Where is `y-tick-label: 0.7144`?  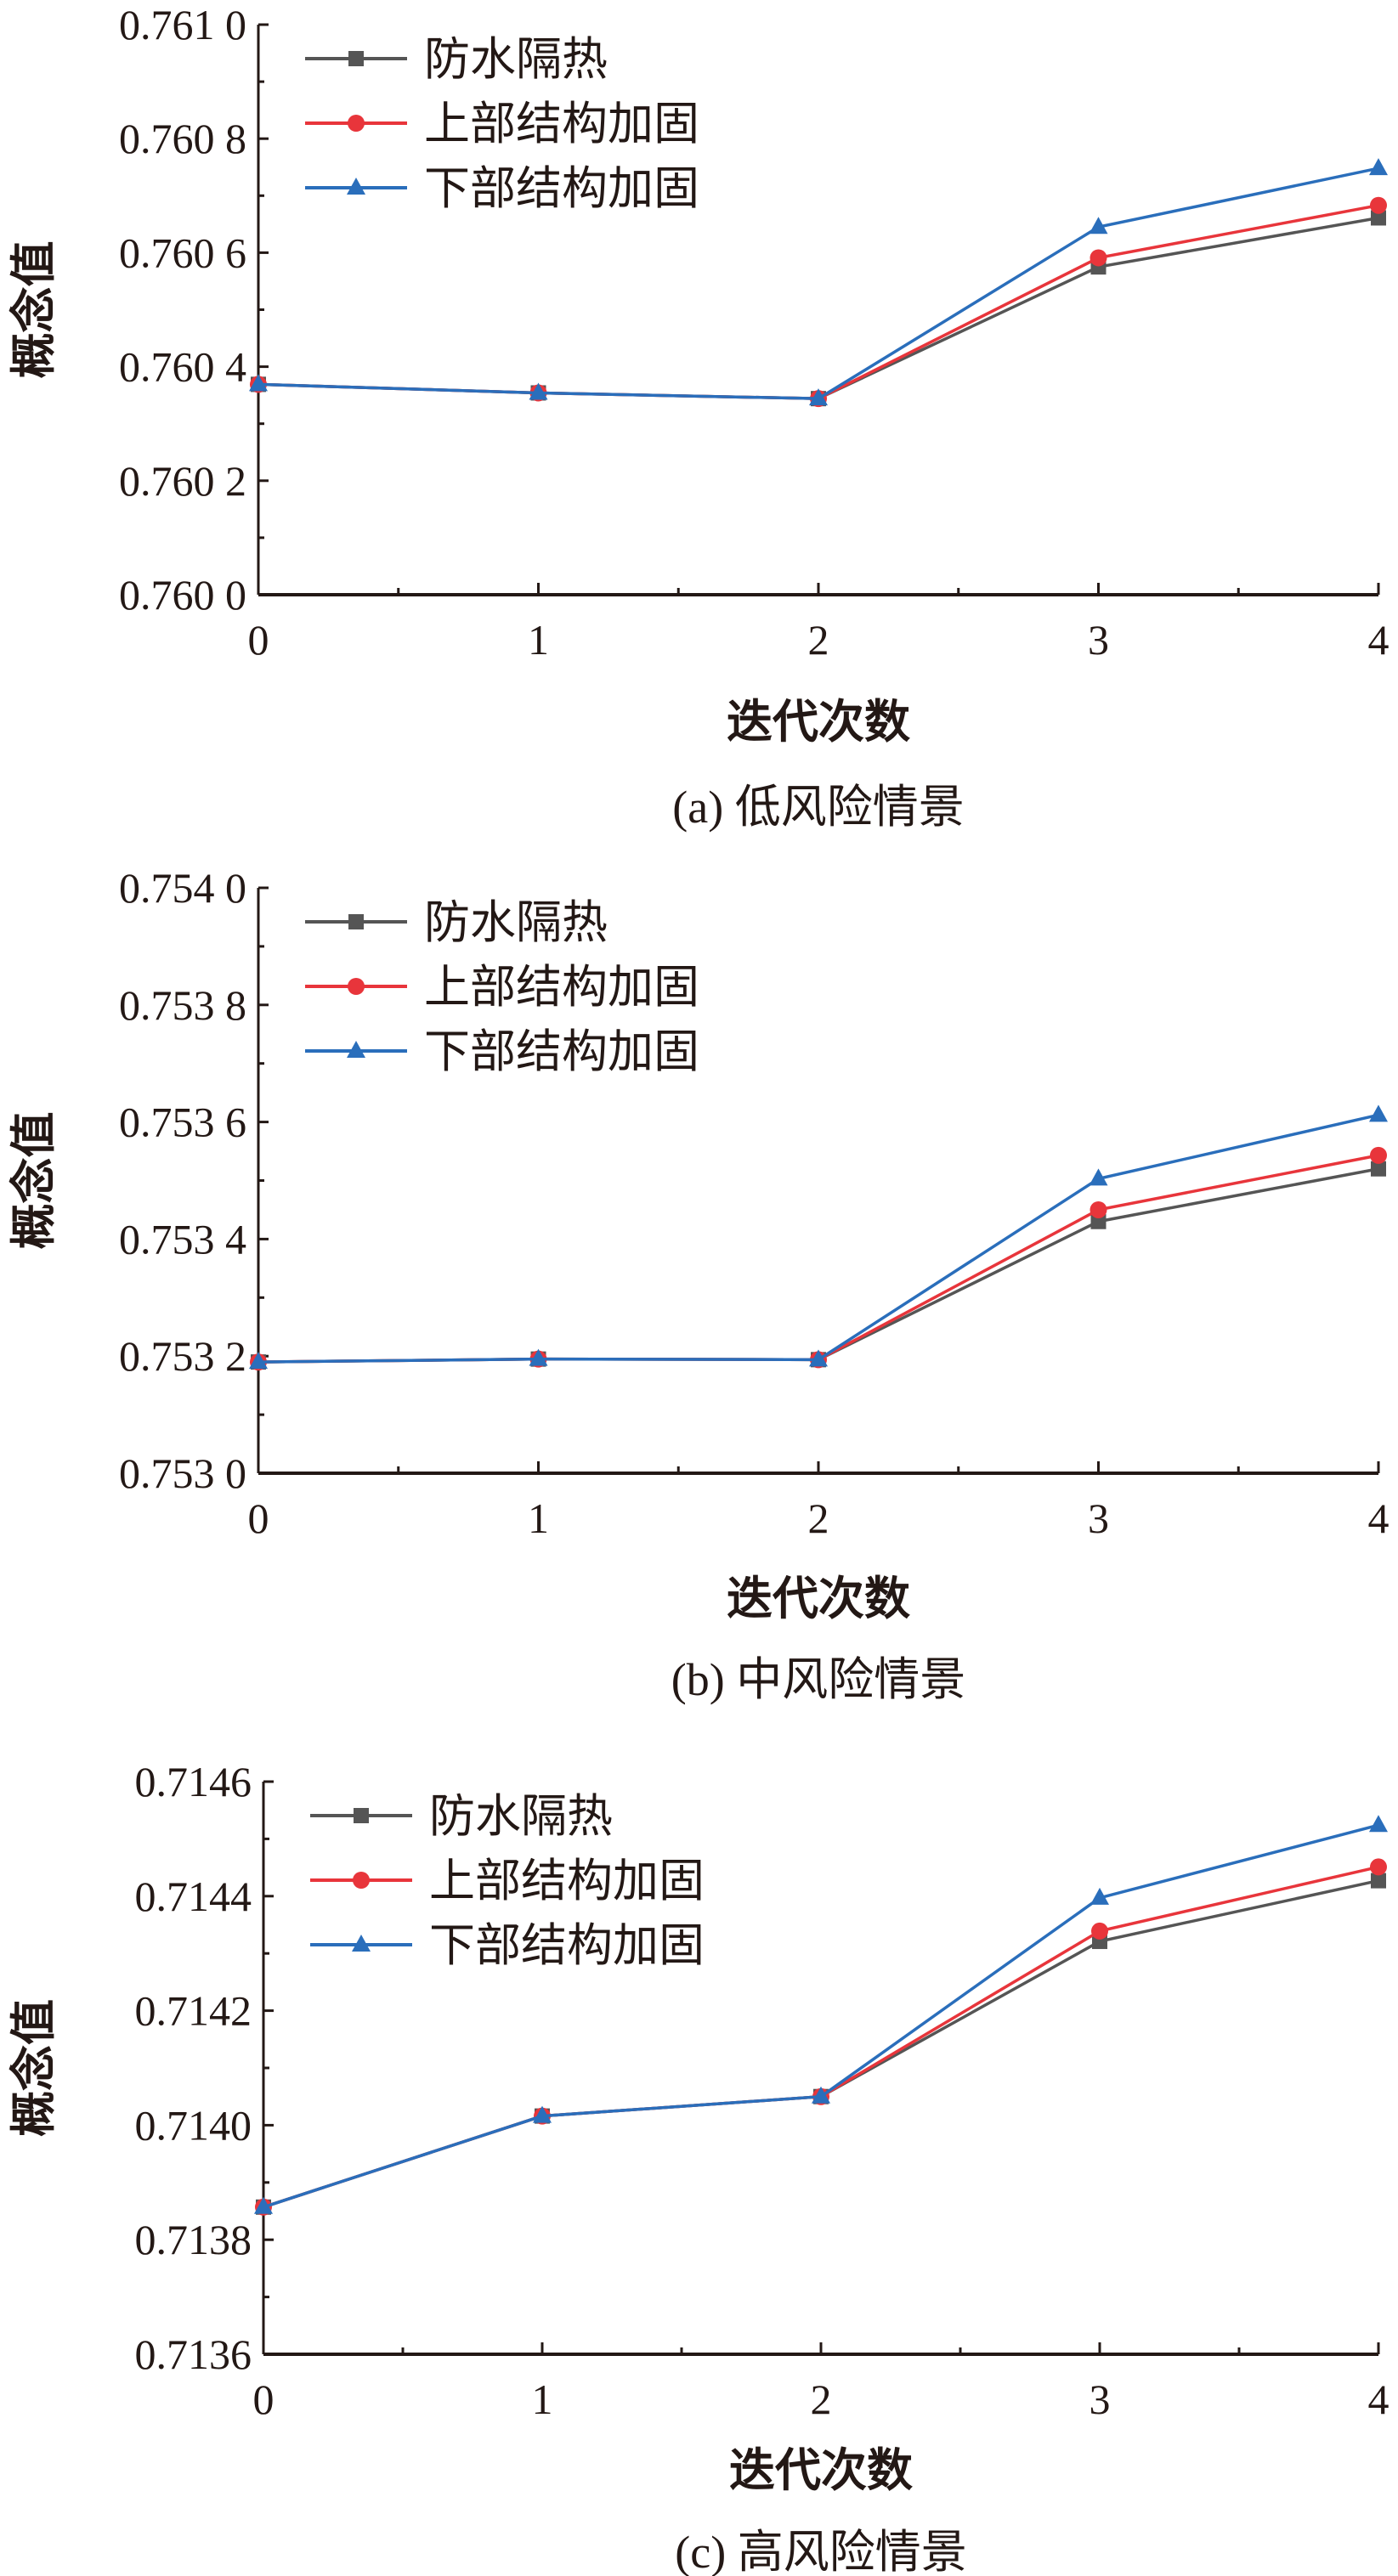 y-tick-label: 0.7144 is located at coordinates (193, 1896).